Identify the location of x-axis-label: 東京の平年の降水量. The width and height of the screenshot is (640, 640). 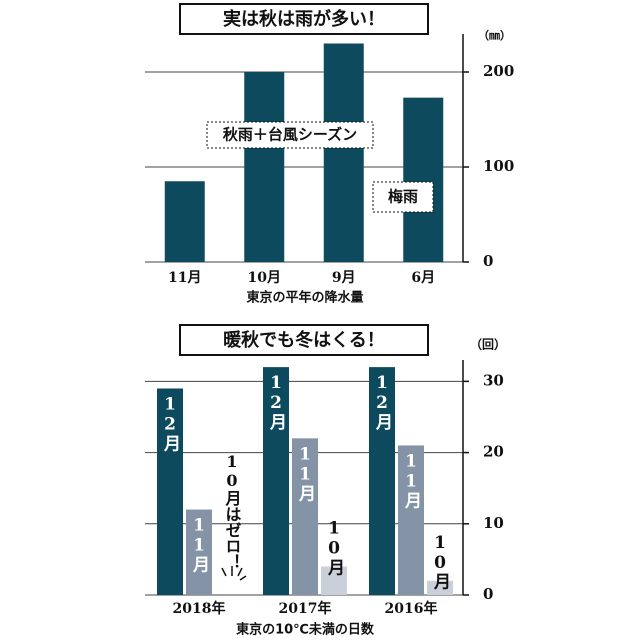
(304, 298).